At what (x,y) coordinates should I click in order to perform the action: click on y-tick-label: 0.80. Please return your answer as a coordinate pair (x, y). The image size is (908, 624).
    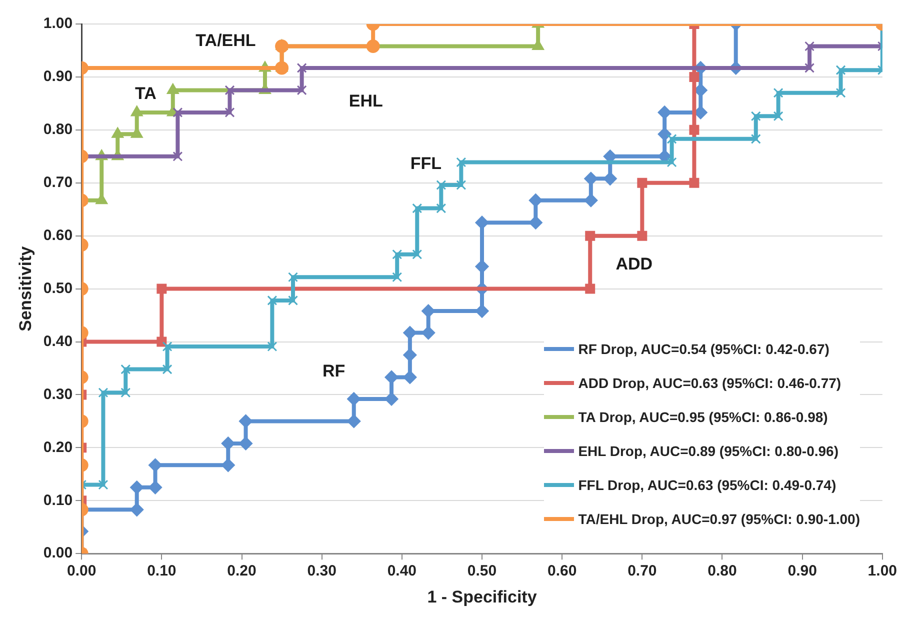
    Looking at the image, I should click on (58, 129).